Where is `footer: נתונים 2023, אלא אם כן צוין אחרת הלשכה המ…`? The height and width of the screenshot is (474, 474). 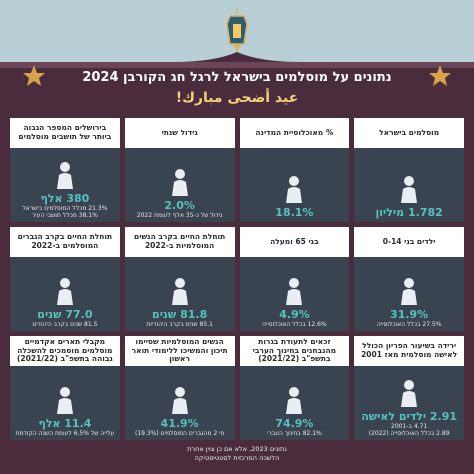 footer: נתונים 2023, אלא אם כן צוין אחרת הלשכה המ… is located at coordinates (237, 454).